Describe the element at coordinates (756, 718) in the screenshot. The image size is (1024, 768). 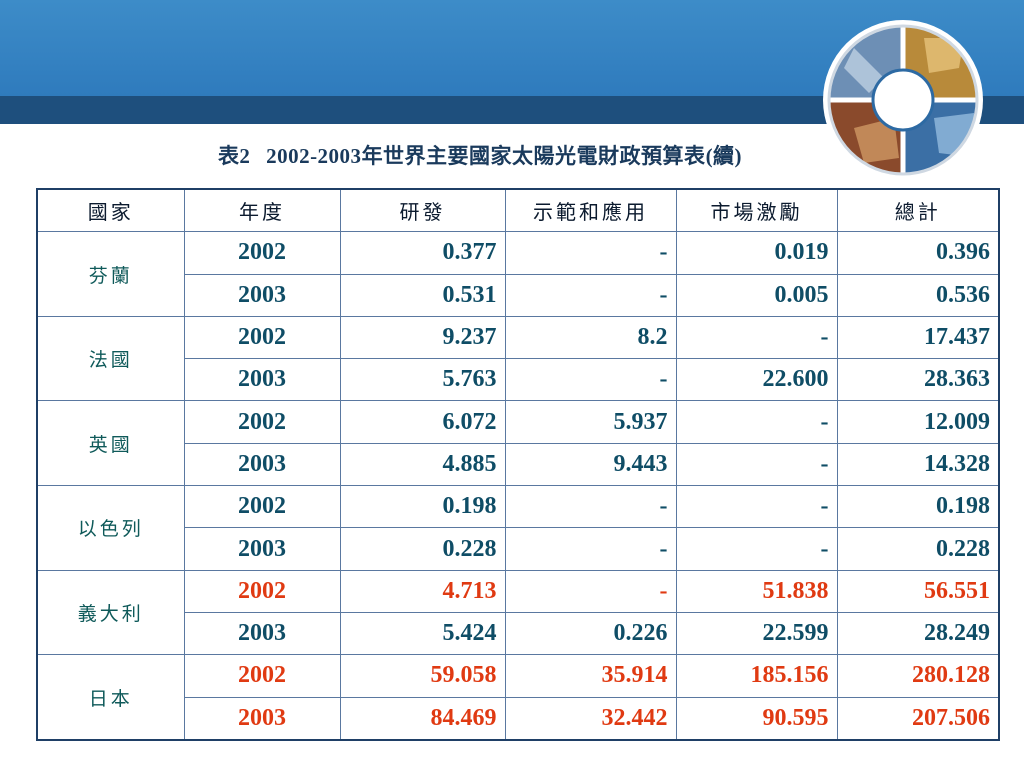
I see `market-cell: 90.595` at that location.